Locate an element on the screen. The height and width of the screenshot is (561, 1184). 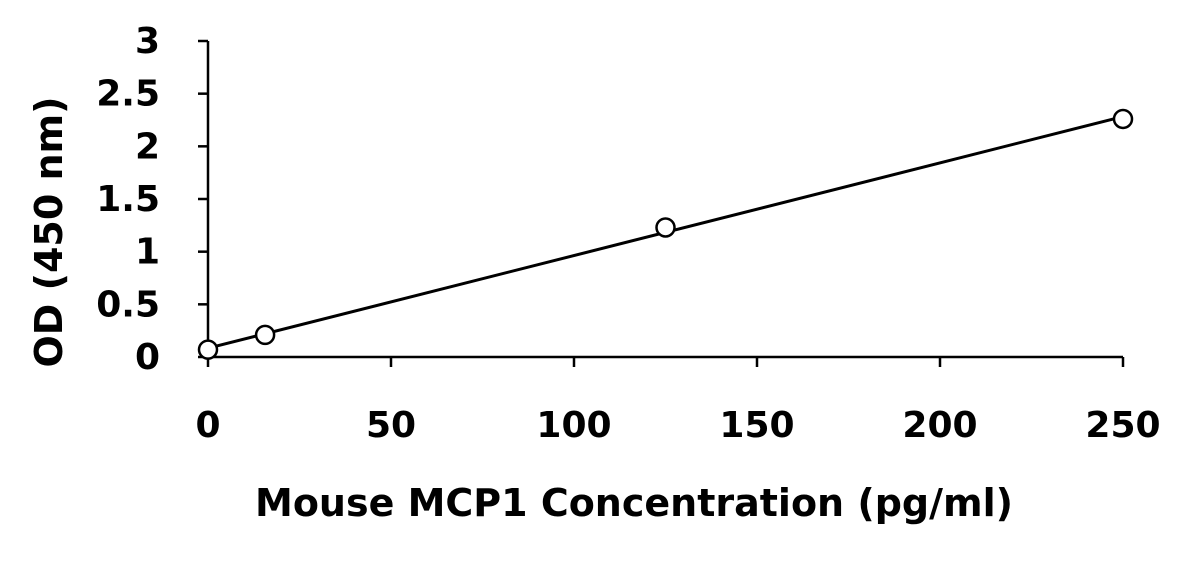
y-tick-label: 0 is located at coordinates (147, 357).